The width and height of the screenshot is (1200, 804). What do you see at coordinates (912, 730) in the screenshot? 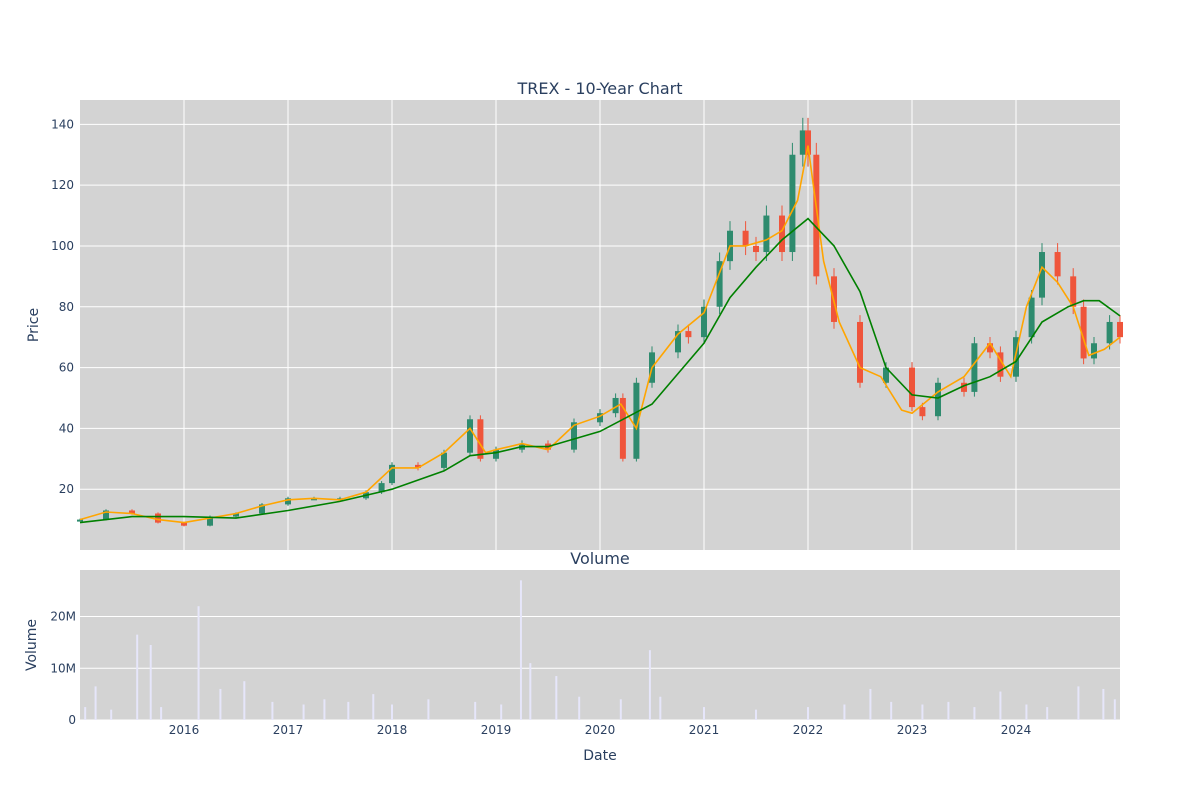
I see `date-tick-label: 2023` at bounding box center [912, 730].